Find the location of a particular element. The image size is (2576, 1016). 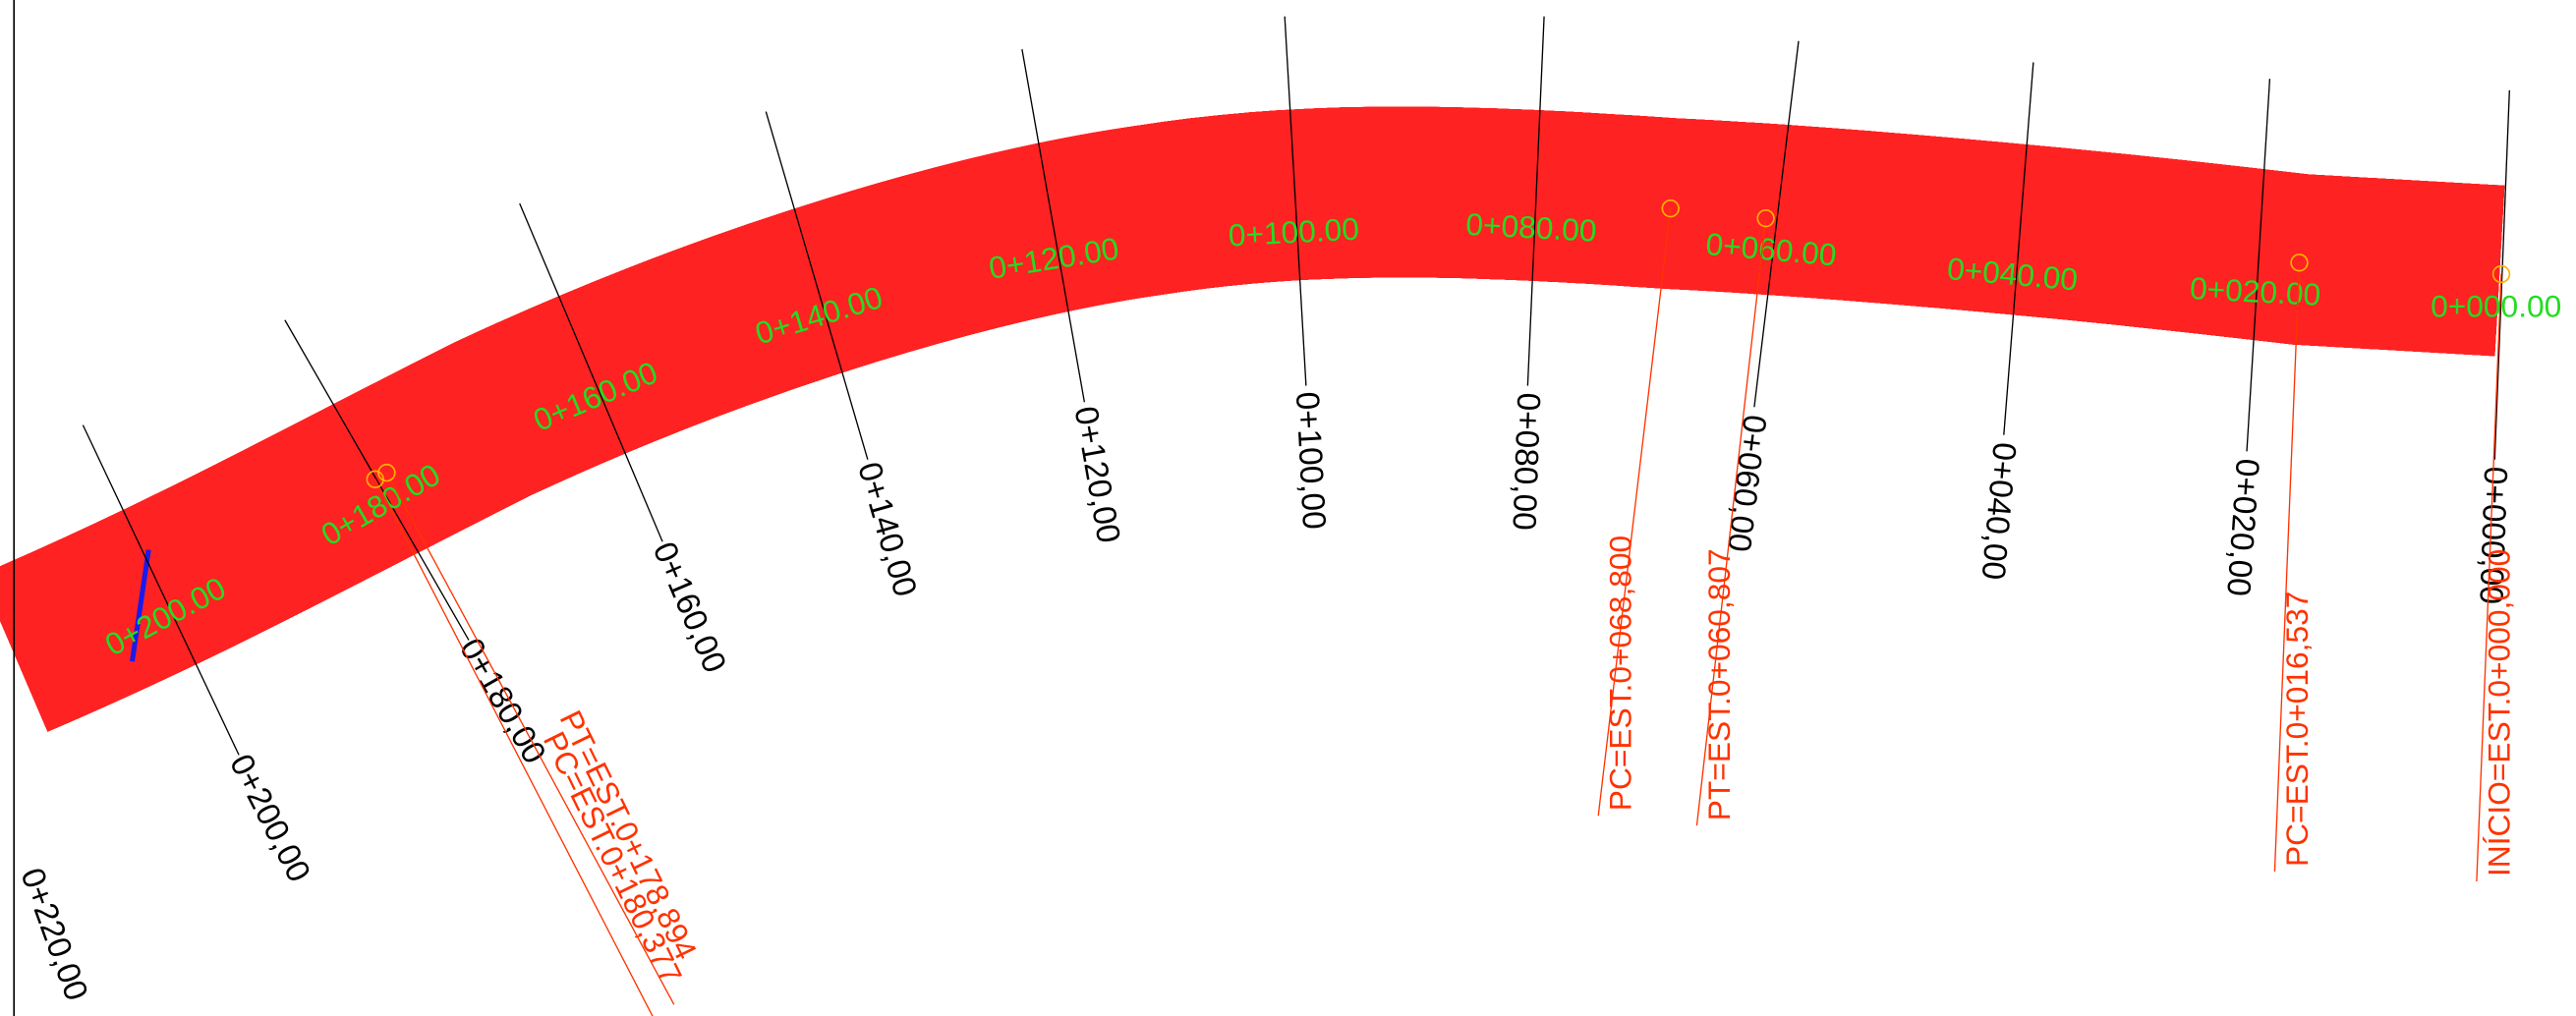

station-label: 0+080.00 is located at coordinates (1531, 227).